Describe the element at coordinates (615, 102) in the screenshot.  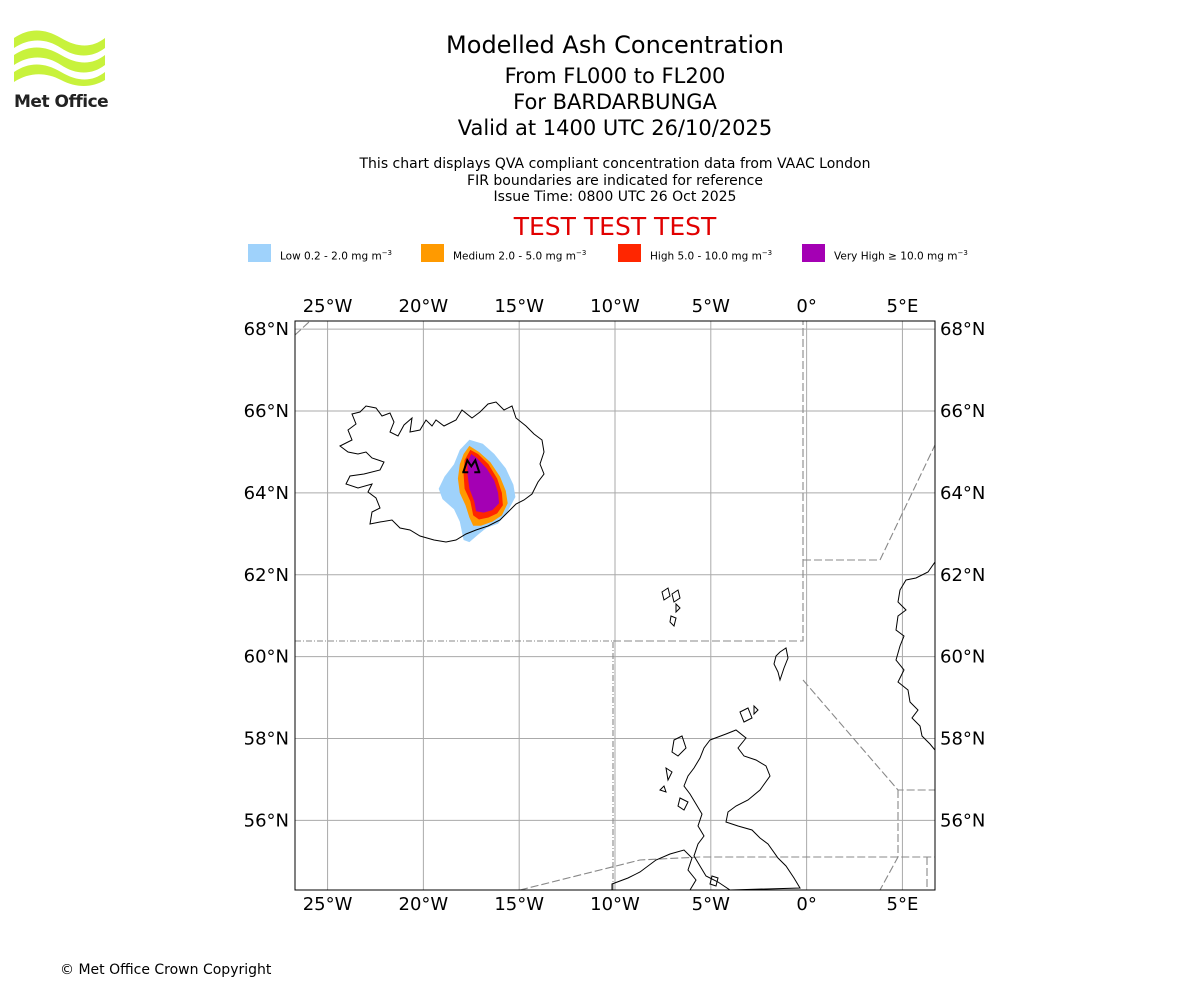
I see `volcano-name: For BARDARBUNGA` at that location.